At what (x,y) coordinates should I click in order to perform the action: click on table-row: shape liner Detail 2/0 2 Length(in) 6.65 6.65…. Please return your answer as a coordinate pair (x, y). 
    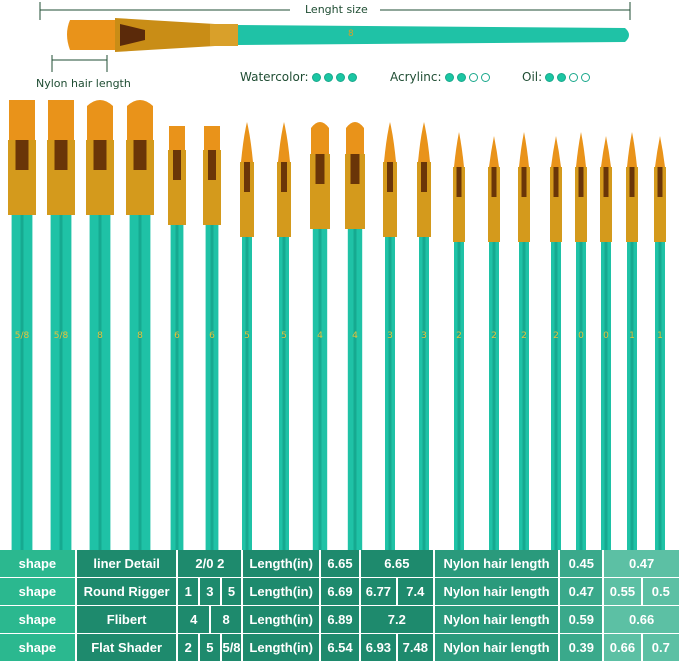
    Looking at the image, I should click on (339, 563).